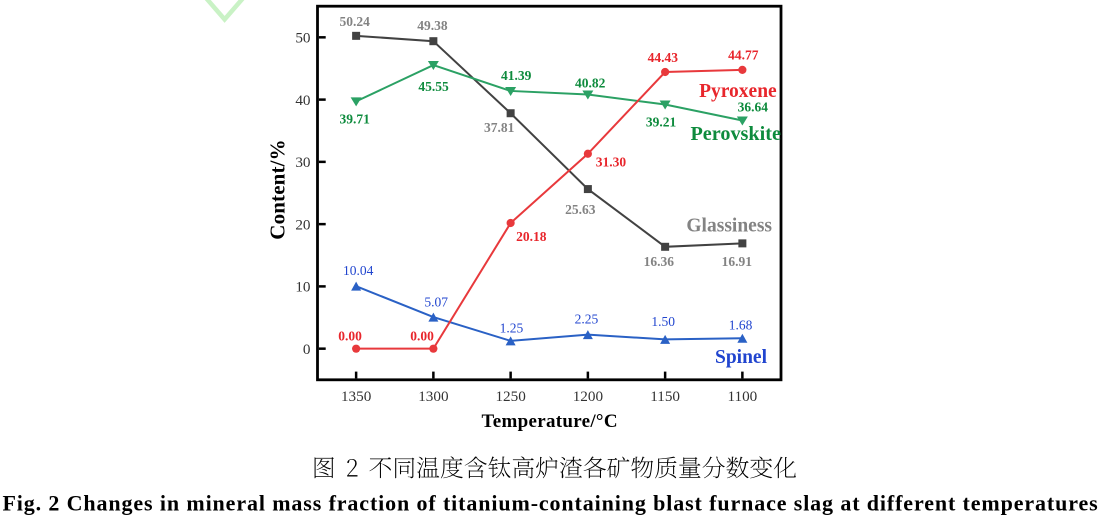 The image size is (1107, 532). I want to click on value-label-perovskite: 41.39, so click(516, 75).